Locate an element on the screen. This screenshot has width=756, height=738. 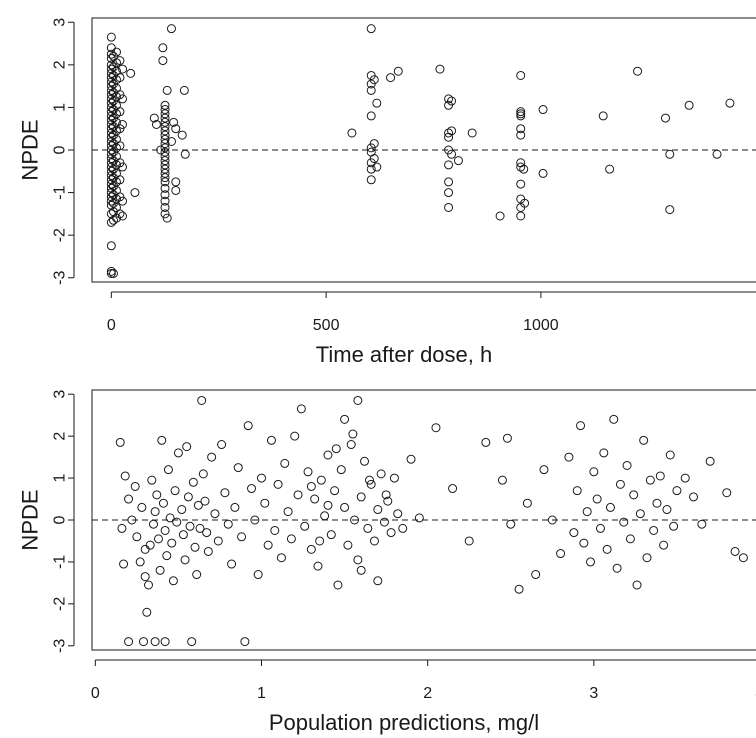
y-axis-title: NPDE is located at coordinates (30, 149).